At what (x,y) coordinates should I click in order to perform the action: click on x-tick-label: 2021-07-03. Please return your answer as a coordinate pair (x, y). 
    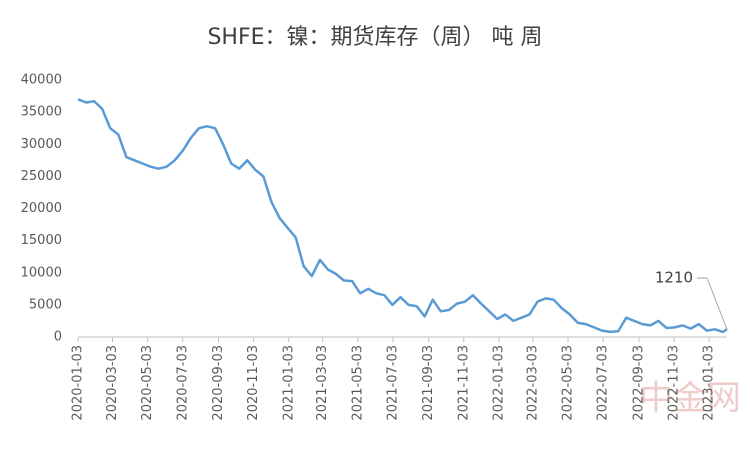
    Looking at the image, I should click on (392, 383).